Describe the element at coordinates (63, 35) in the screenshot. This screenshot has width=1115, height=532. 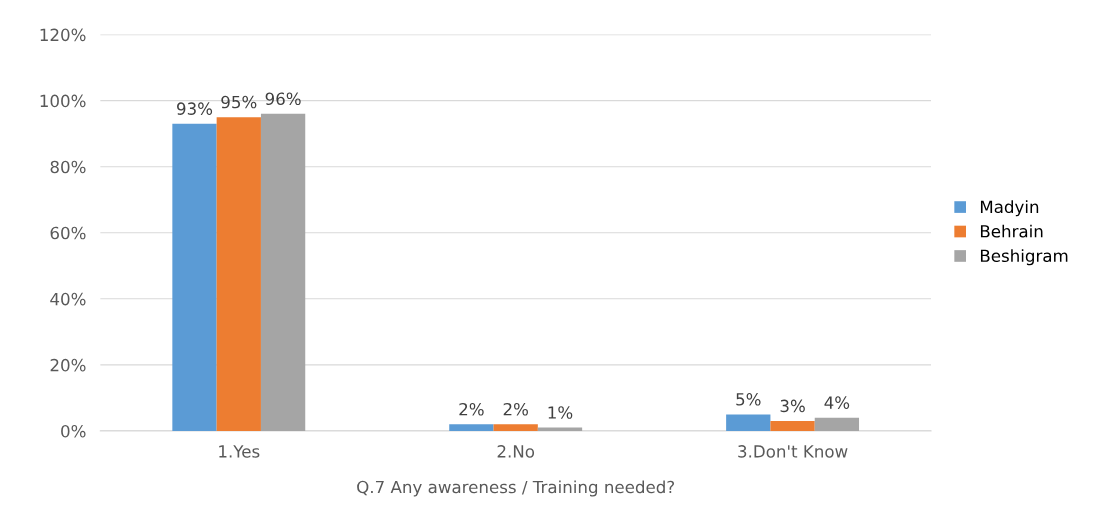
I see `y-tick-label: 120%` at that location.